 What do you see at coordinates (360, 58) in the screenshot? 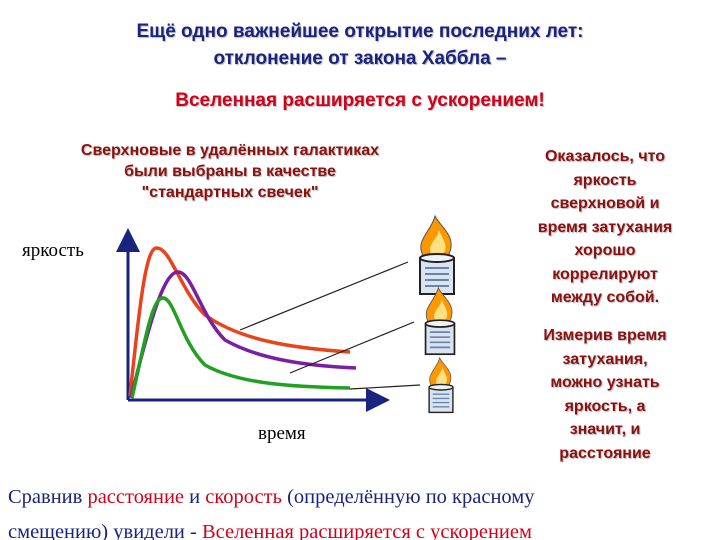
I see `title-line: отклонение от закона Хаббла –` at bounding box center [360, 58].